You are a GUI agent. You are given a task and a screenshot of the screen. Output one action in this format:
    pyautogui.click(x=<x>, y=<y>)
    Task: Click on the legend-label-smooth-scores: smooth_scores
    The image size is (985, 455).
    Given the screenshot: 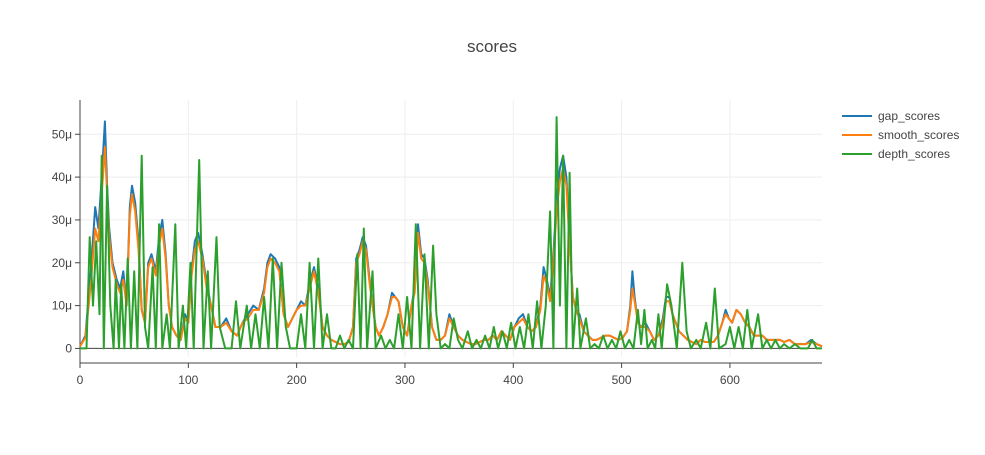 What is the action you would take?
    pyautogui.click(x=918, y=135)
    